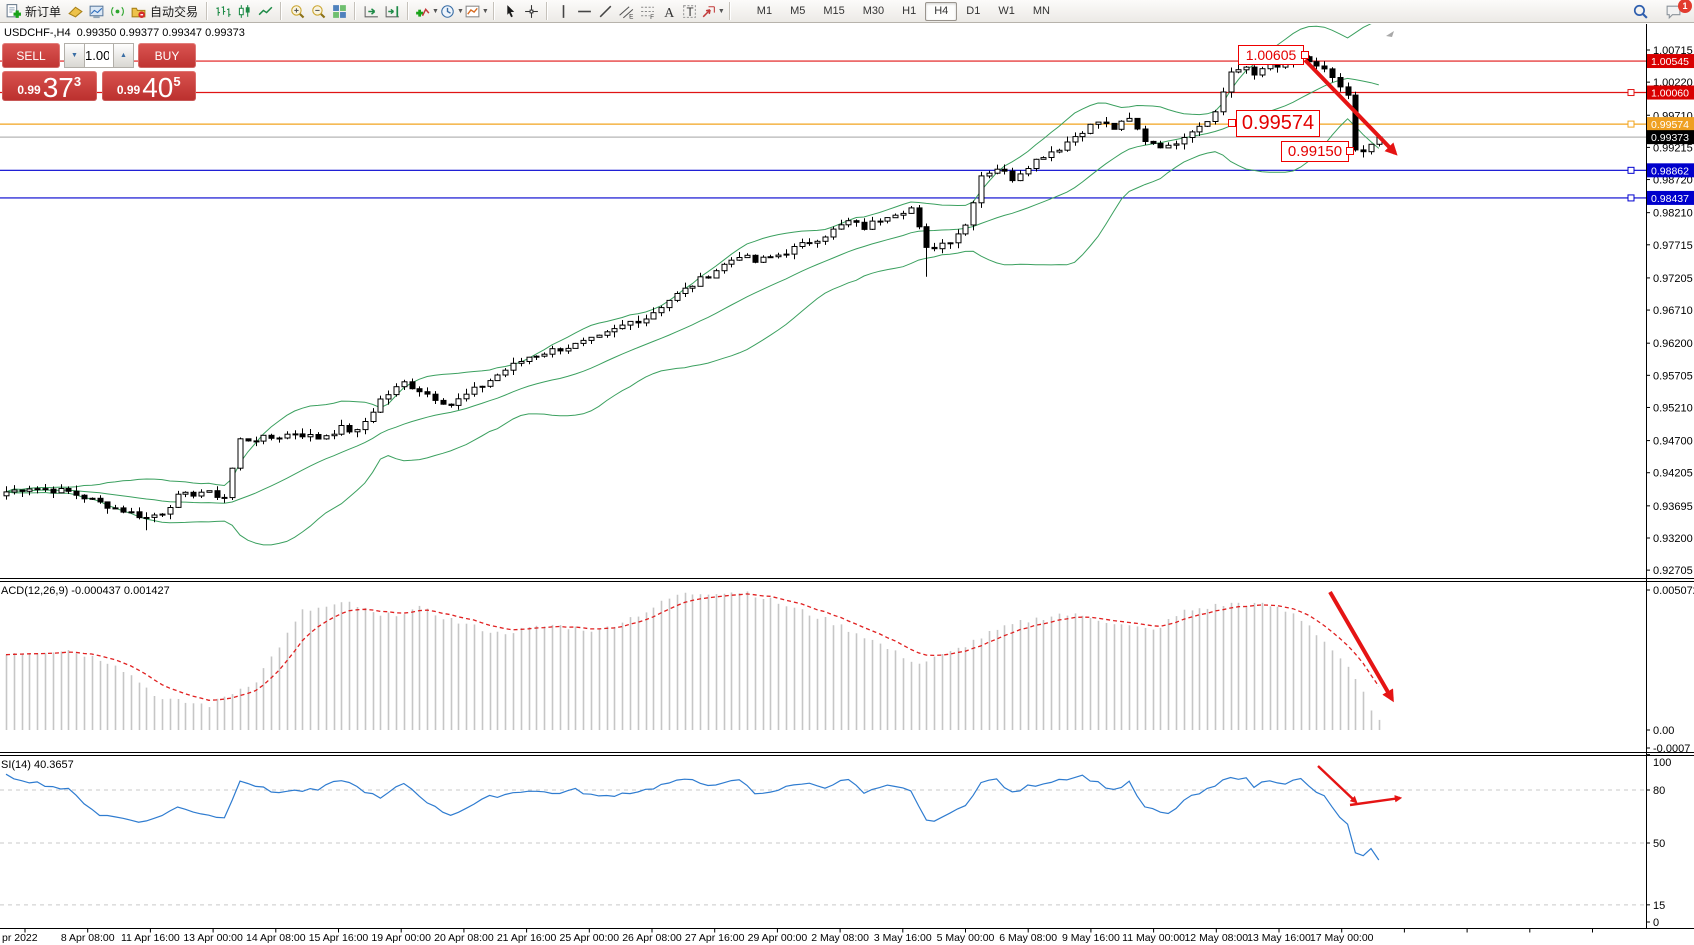  What do you see at coordinates (138, 11) in the screenshot?
I see `autotrading-button` at bounding box center [138, 11].